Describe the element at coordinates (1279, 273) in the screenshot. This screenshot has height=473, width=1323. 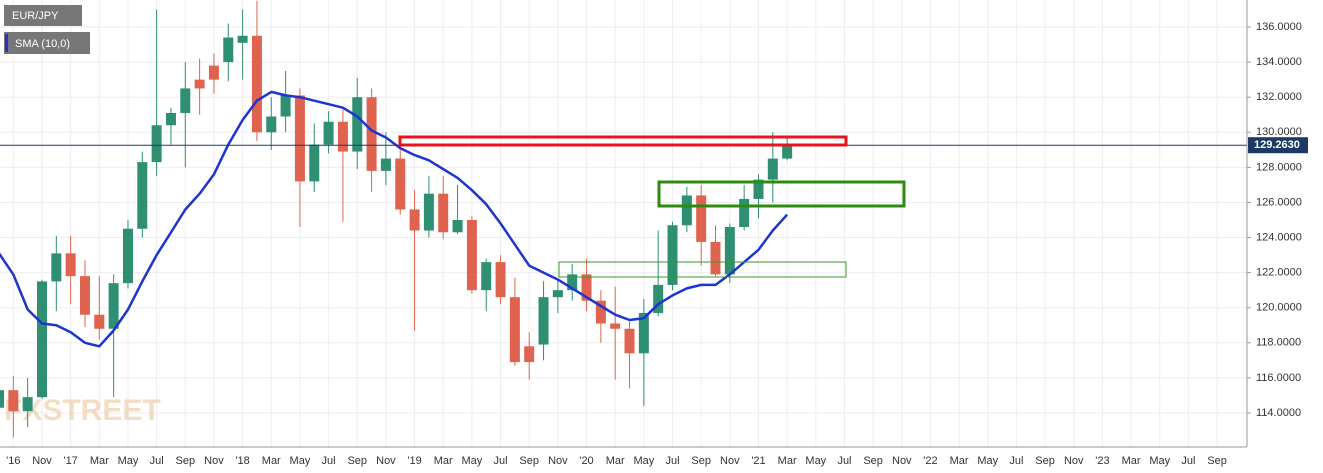
I see `y-tick-label: 122.0000` at that location.